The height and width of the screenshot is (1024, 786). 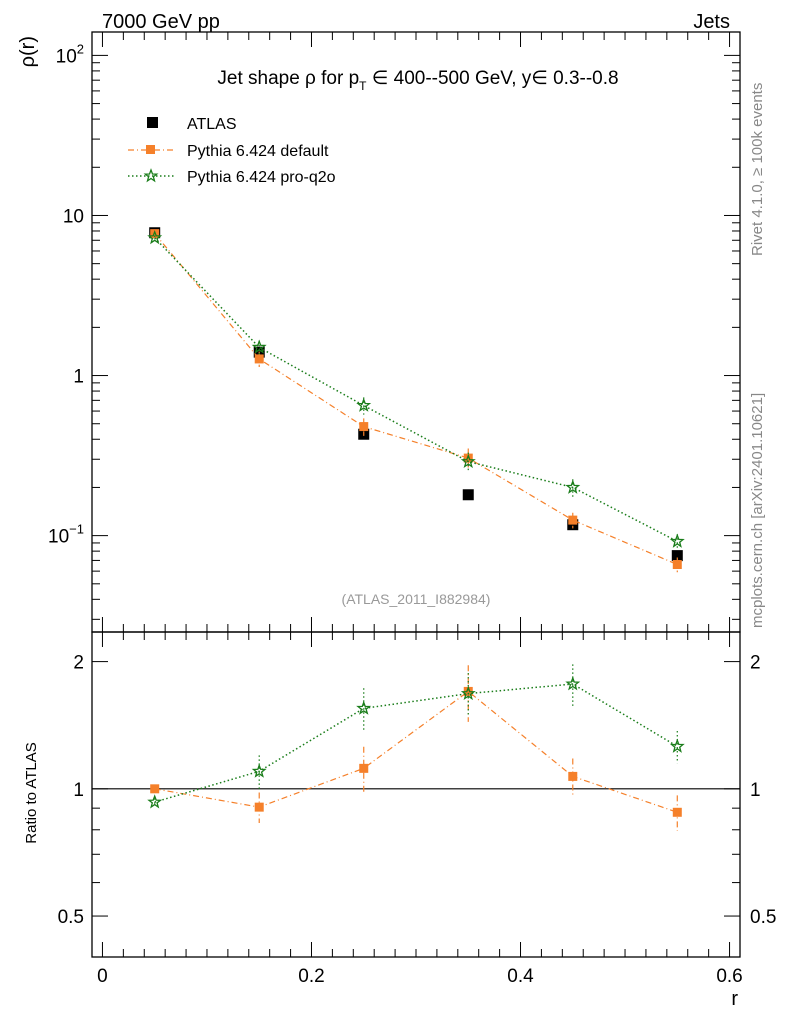 What do you see at coordinates (755, 790) in the screenshot?
I see `ratio-ytick-label-right: 1` at bounding box center [755, 790].